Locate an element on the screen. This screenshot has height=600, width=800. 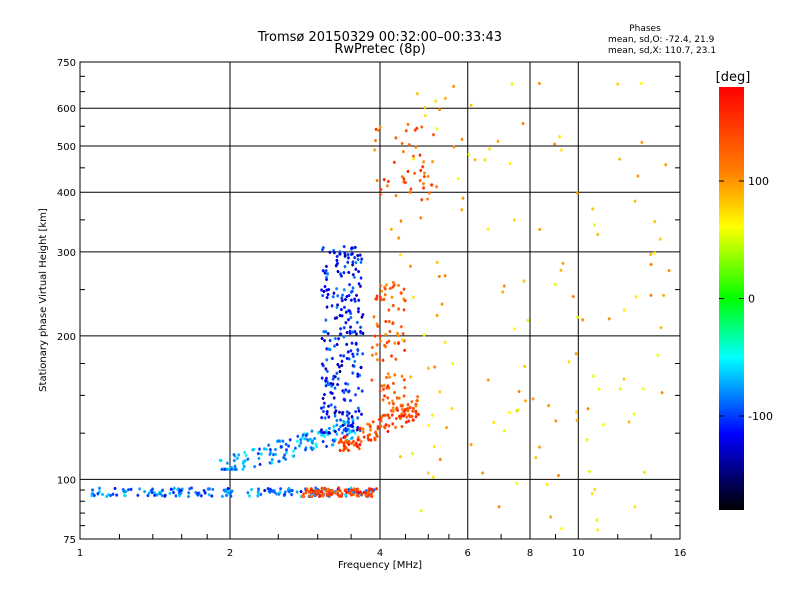
colorbar-tick-label: 0 is located at coordinates (751, 299).